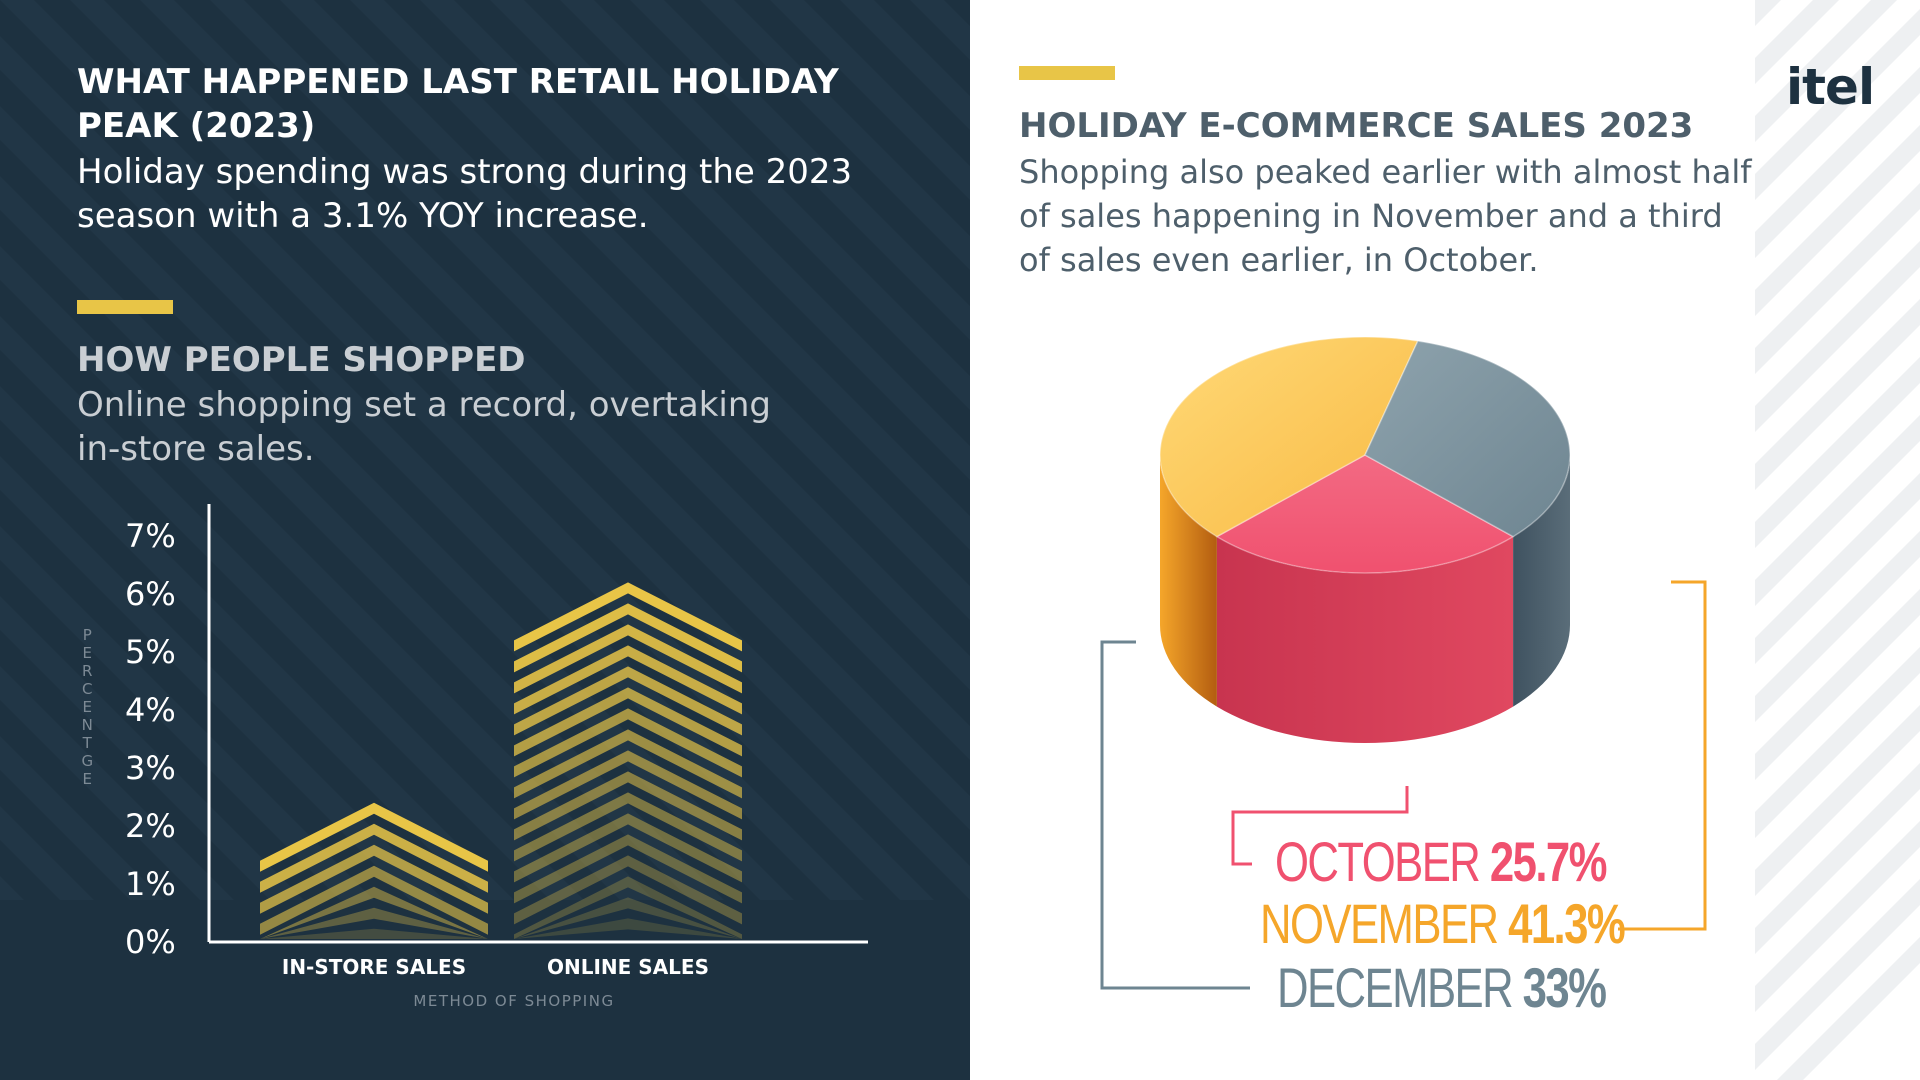  I want to click on pie-chart, so click(1365, 539).